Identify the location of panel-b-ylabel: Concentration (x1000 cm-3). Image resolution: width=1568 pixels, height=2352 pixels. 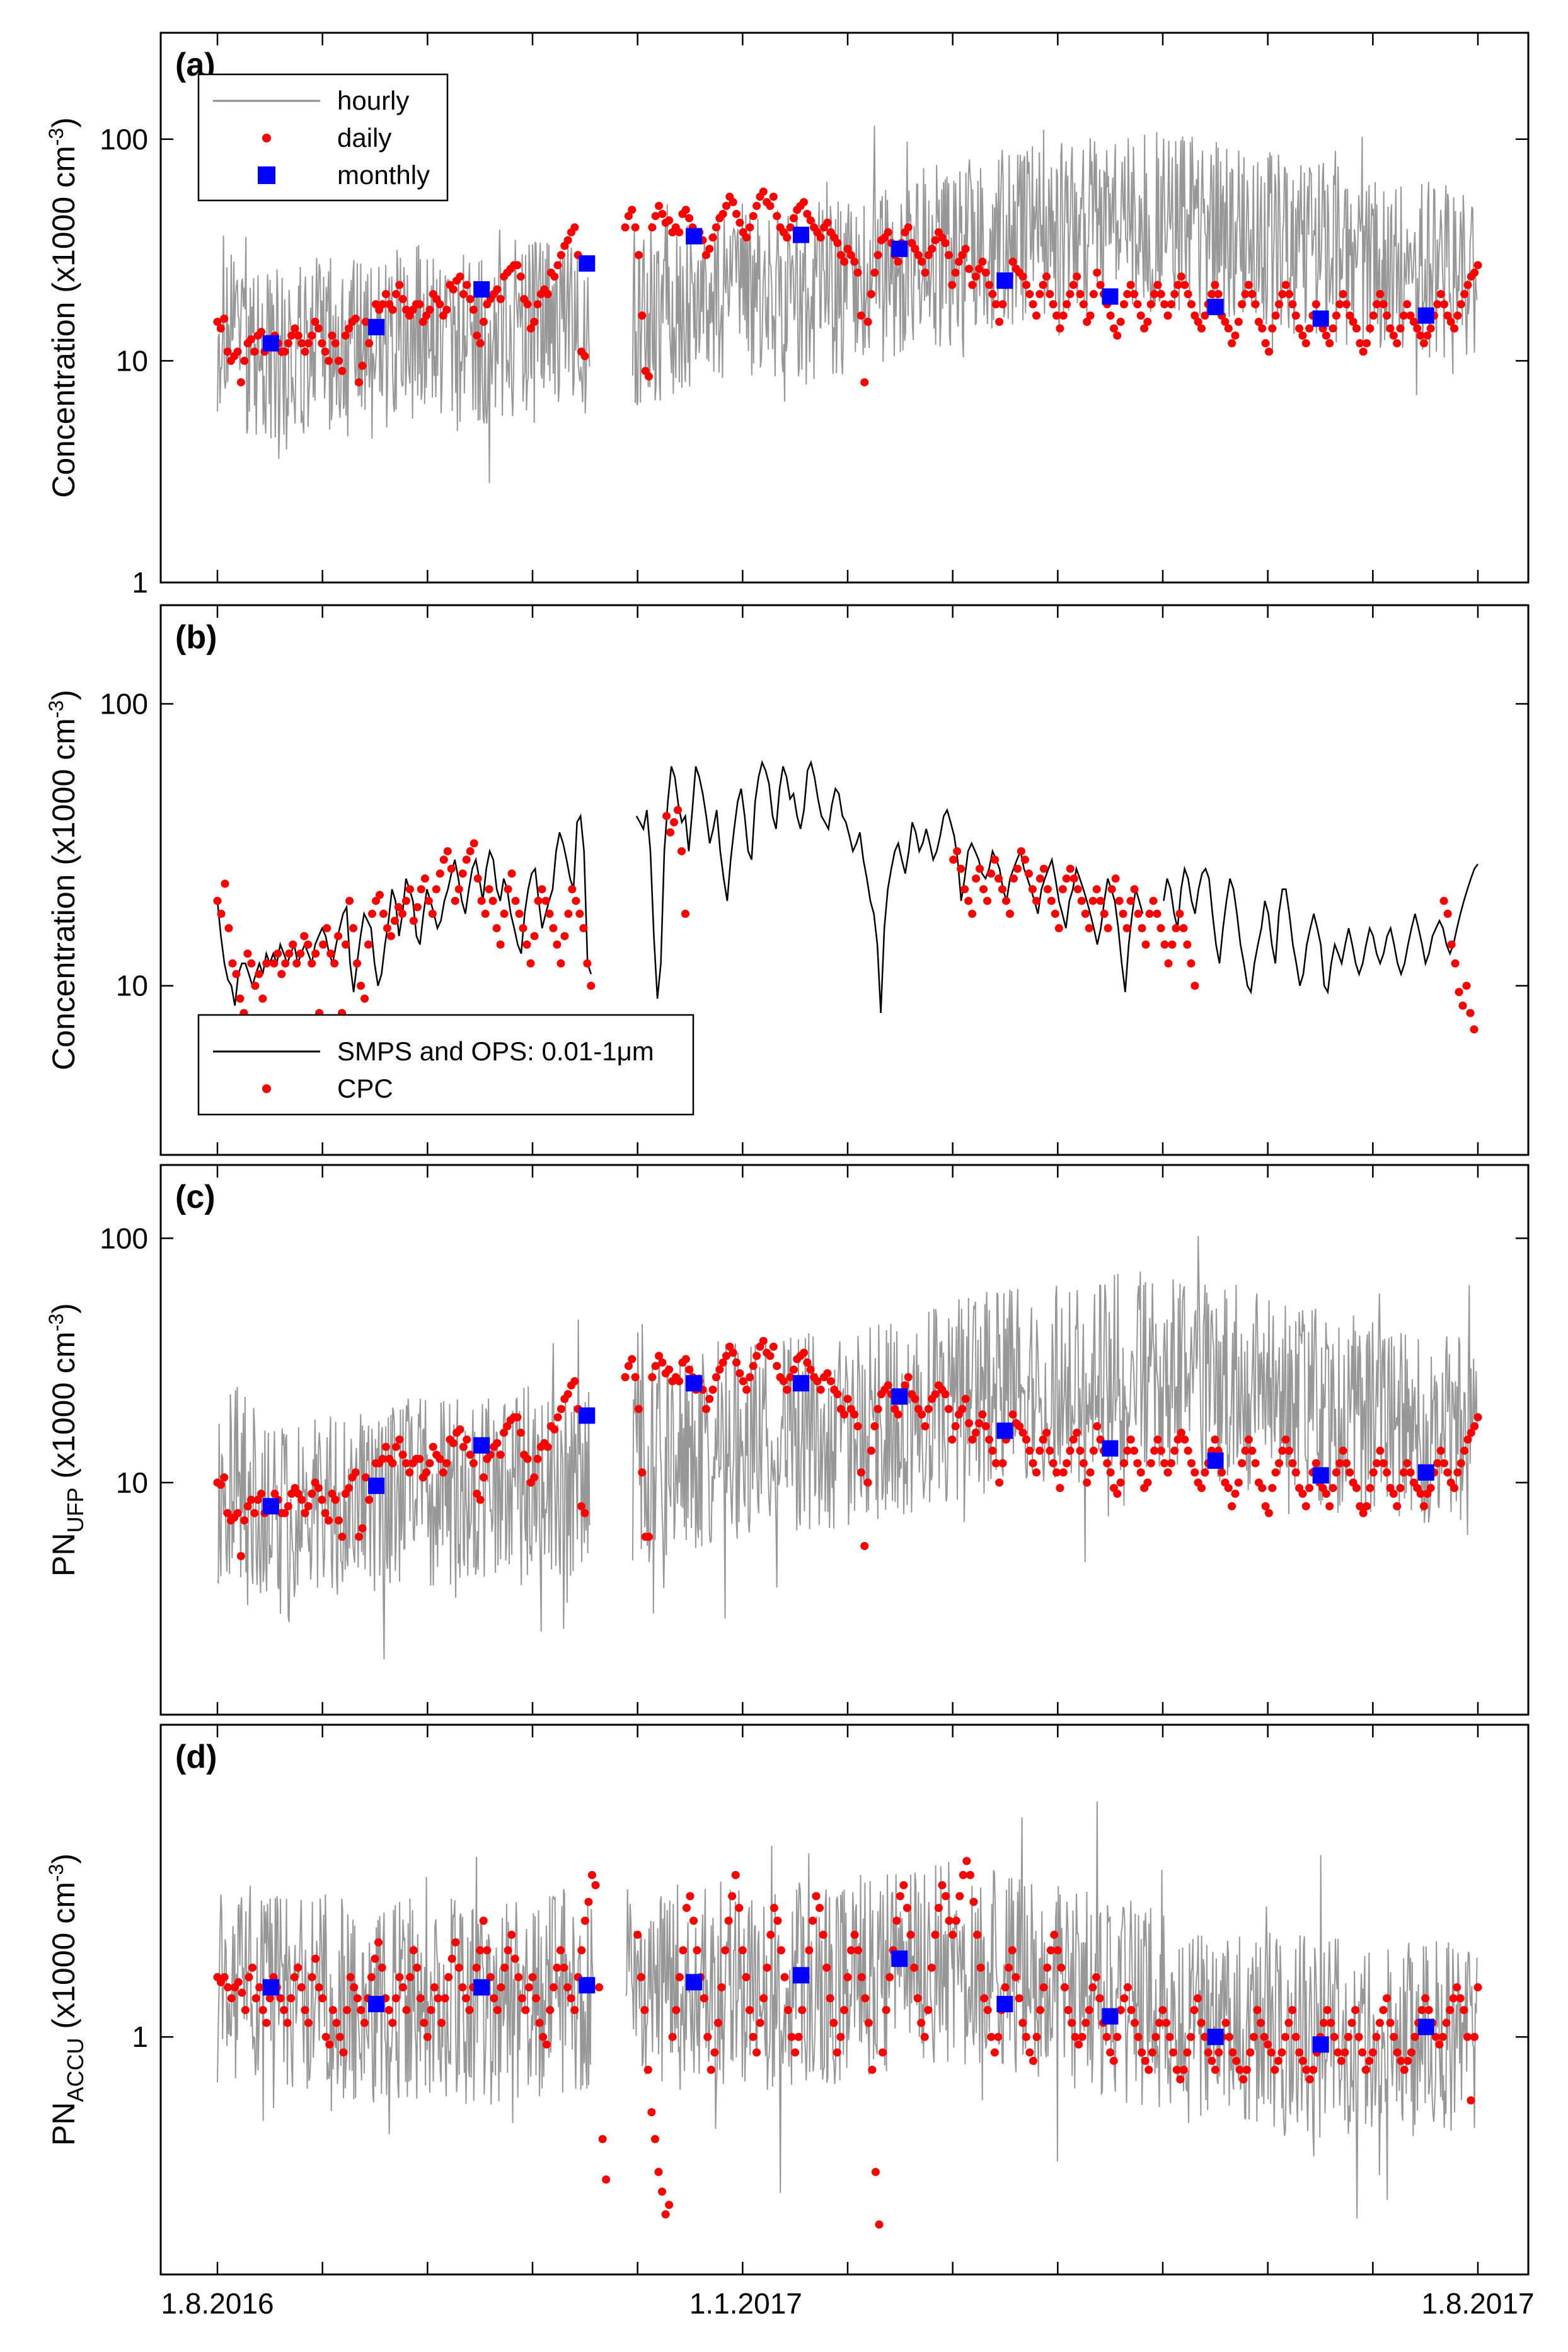
(63, 880).